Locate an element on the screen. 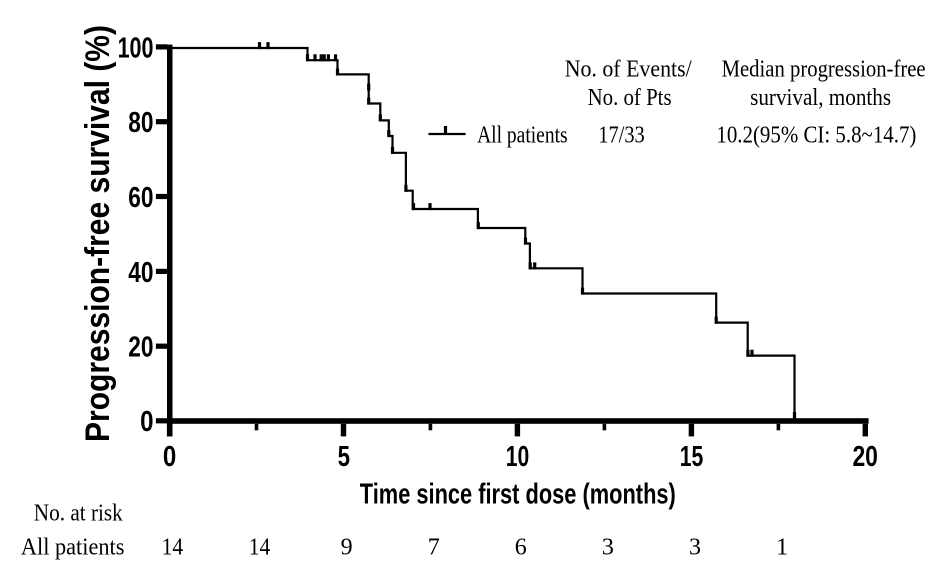 The image size is (931, 586). svg-text: 17/33 is located at coordinates (621, 136).